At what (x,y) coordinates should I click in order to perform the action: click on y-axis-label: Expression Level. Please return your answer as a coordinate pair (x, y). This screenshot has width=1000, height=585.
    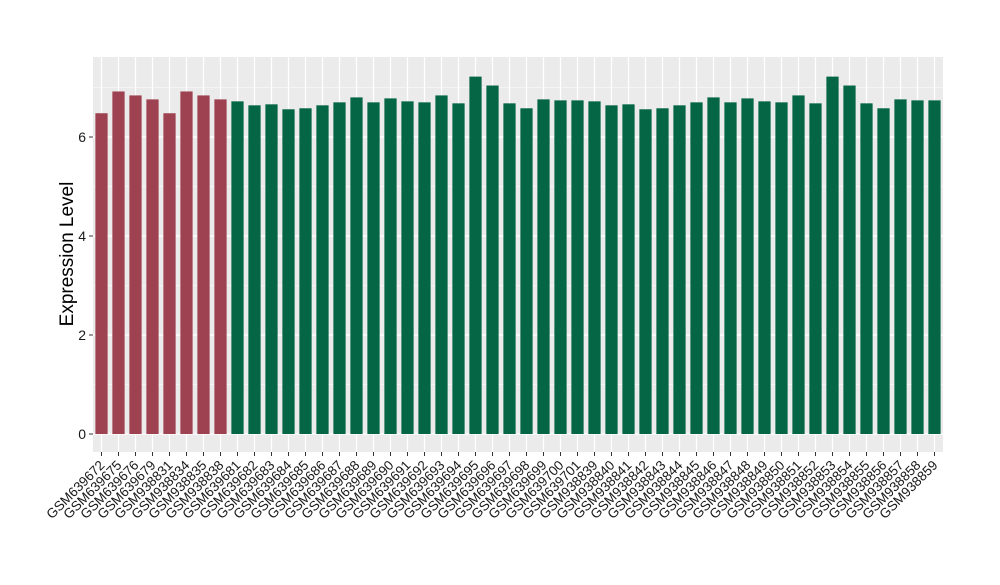
    Looking at the image, I should click on (67, 254).